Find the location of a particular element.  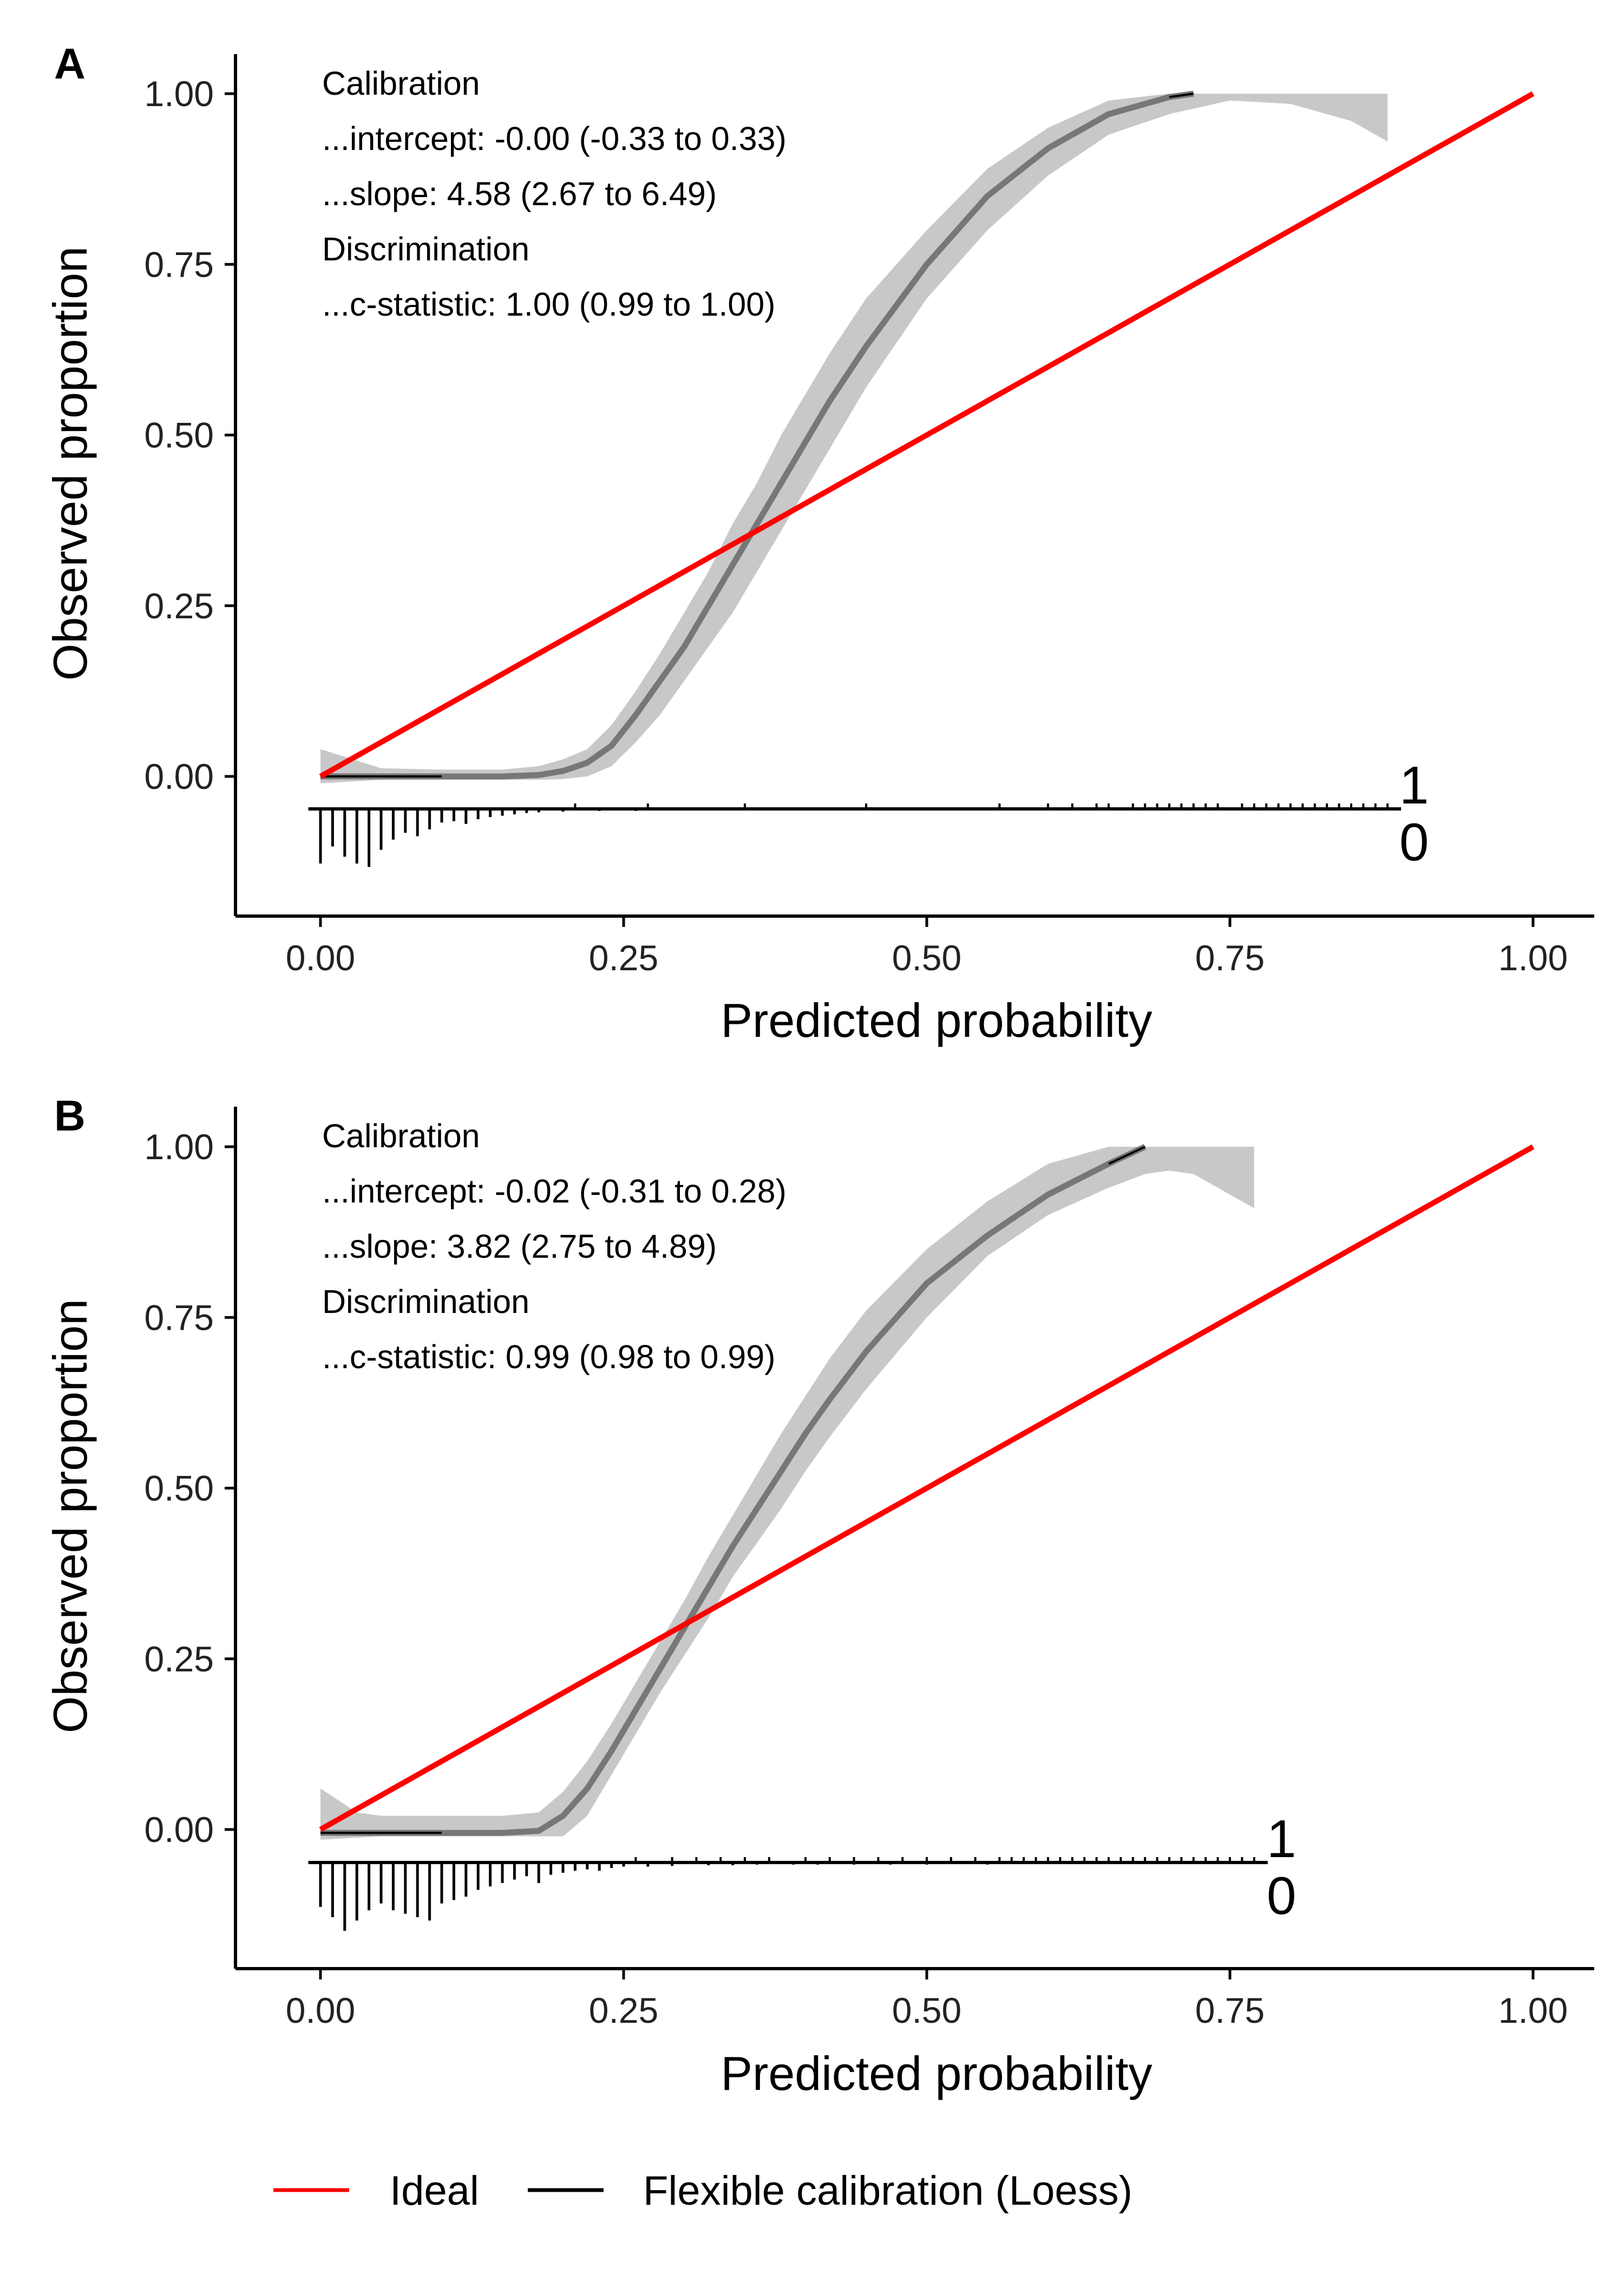

annotation-line: ...intercept: -0.02 (-0.31 to 0.28) is located at coordinates (554, 1192).